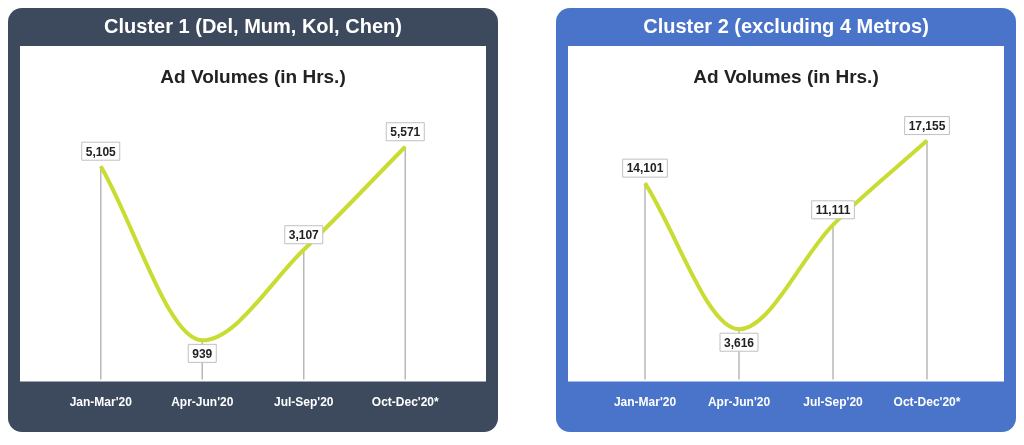  I want to click on data-label: 11,111, so click(833, 210).